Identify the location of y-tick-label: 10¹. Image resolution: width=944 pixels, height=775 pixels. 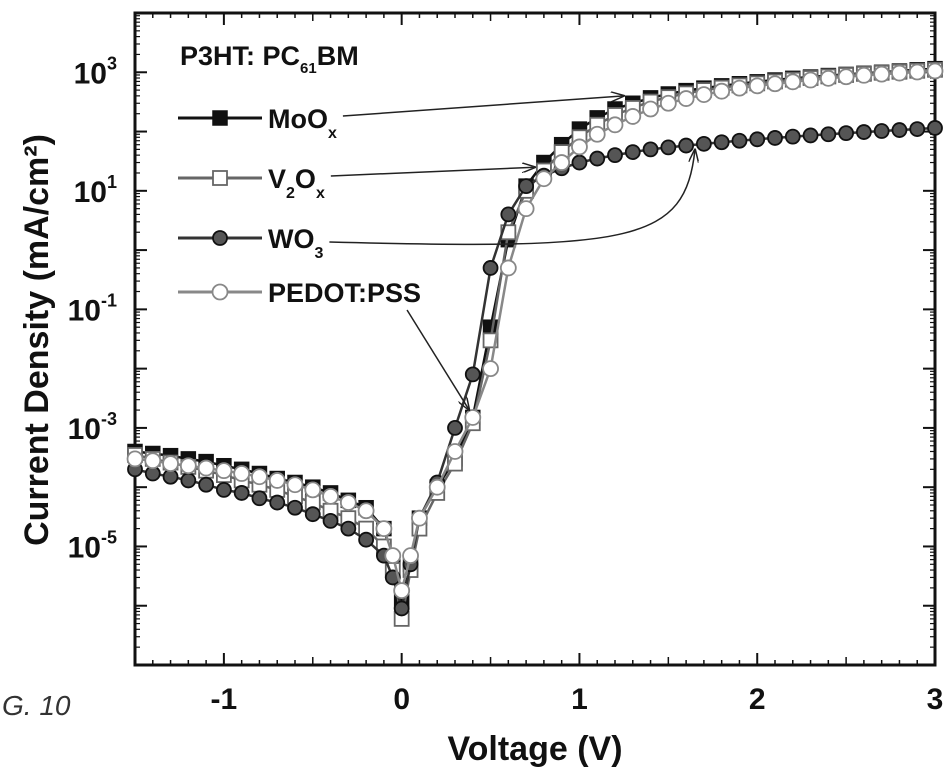
(95, 190).